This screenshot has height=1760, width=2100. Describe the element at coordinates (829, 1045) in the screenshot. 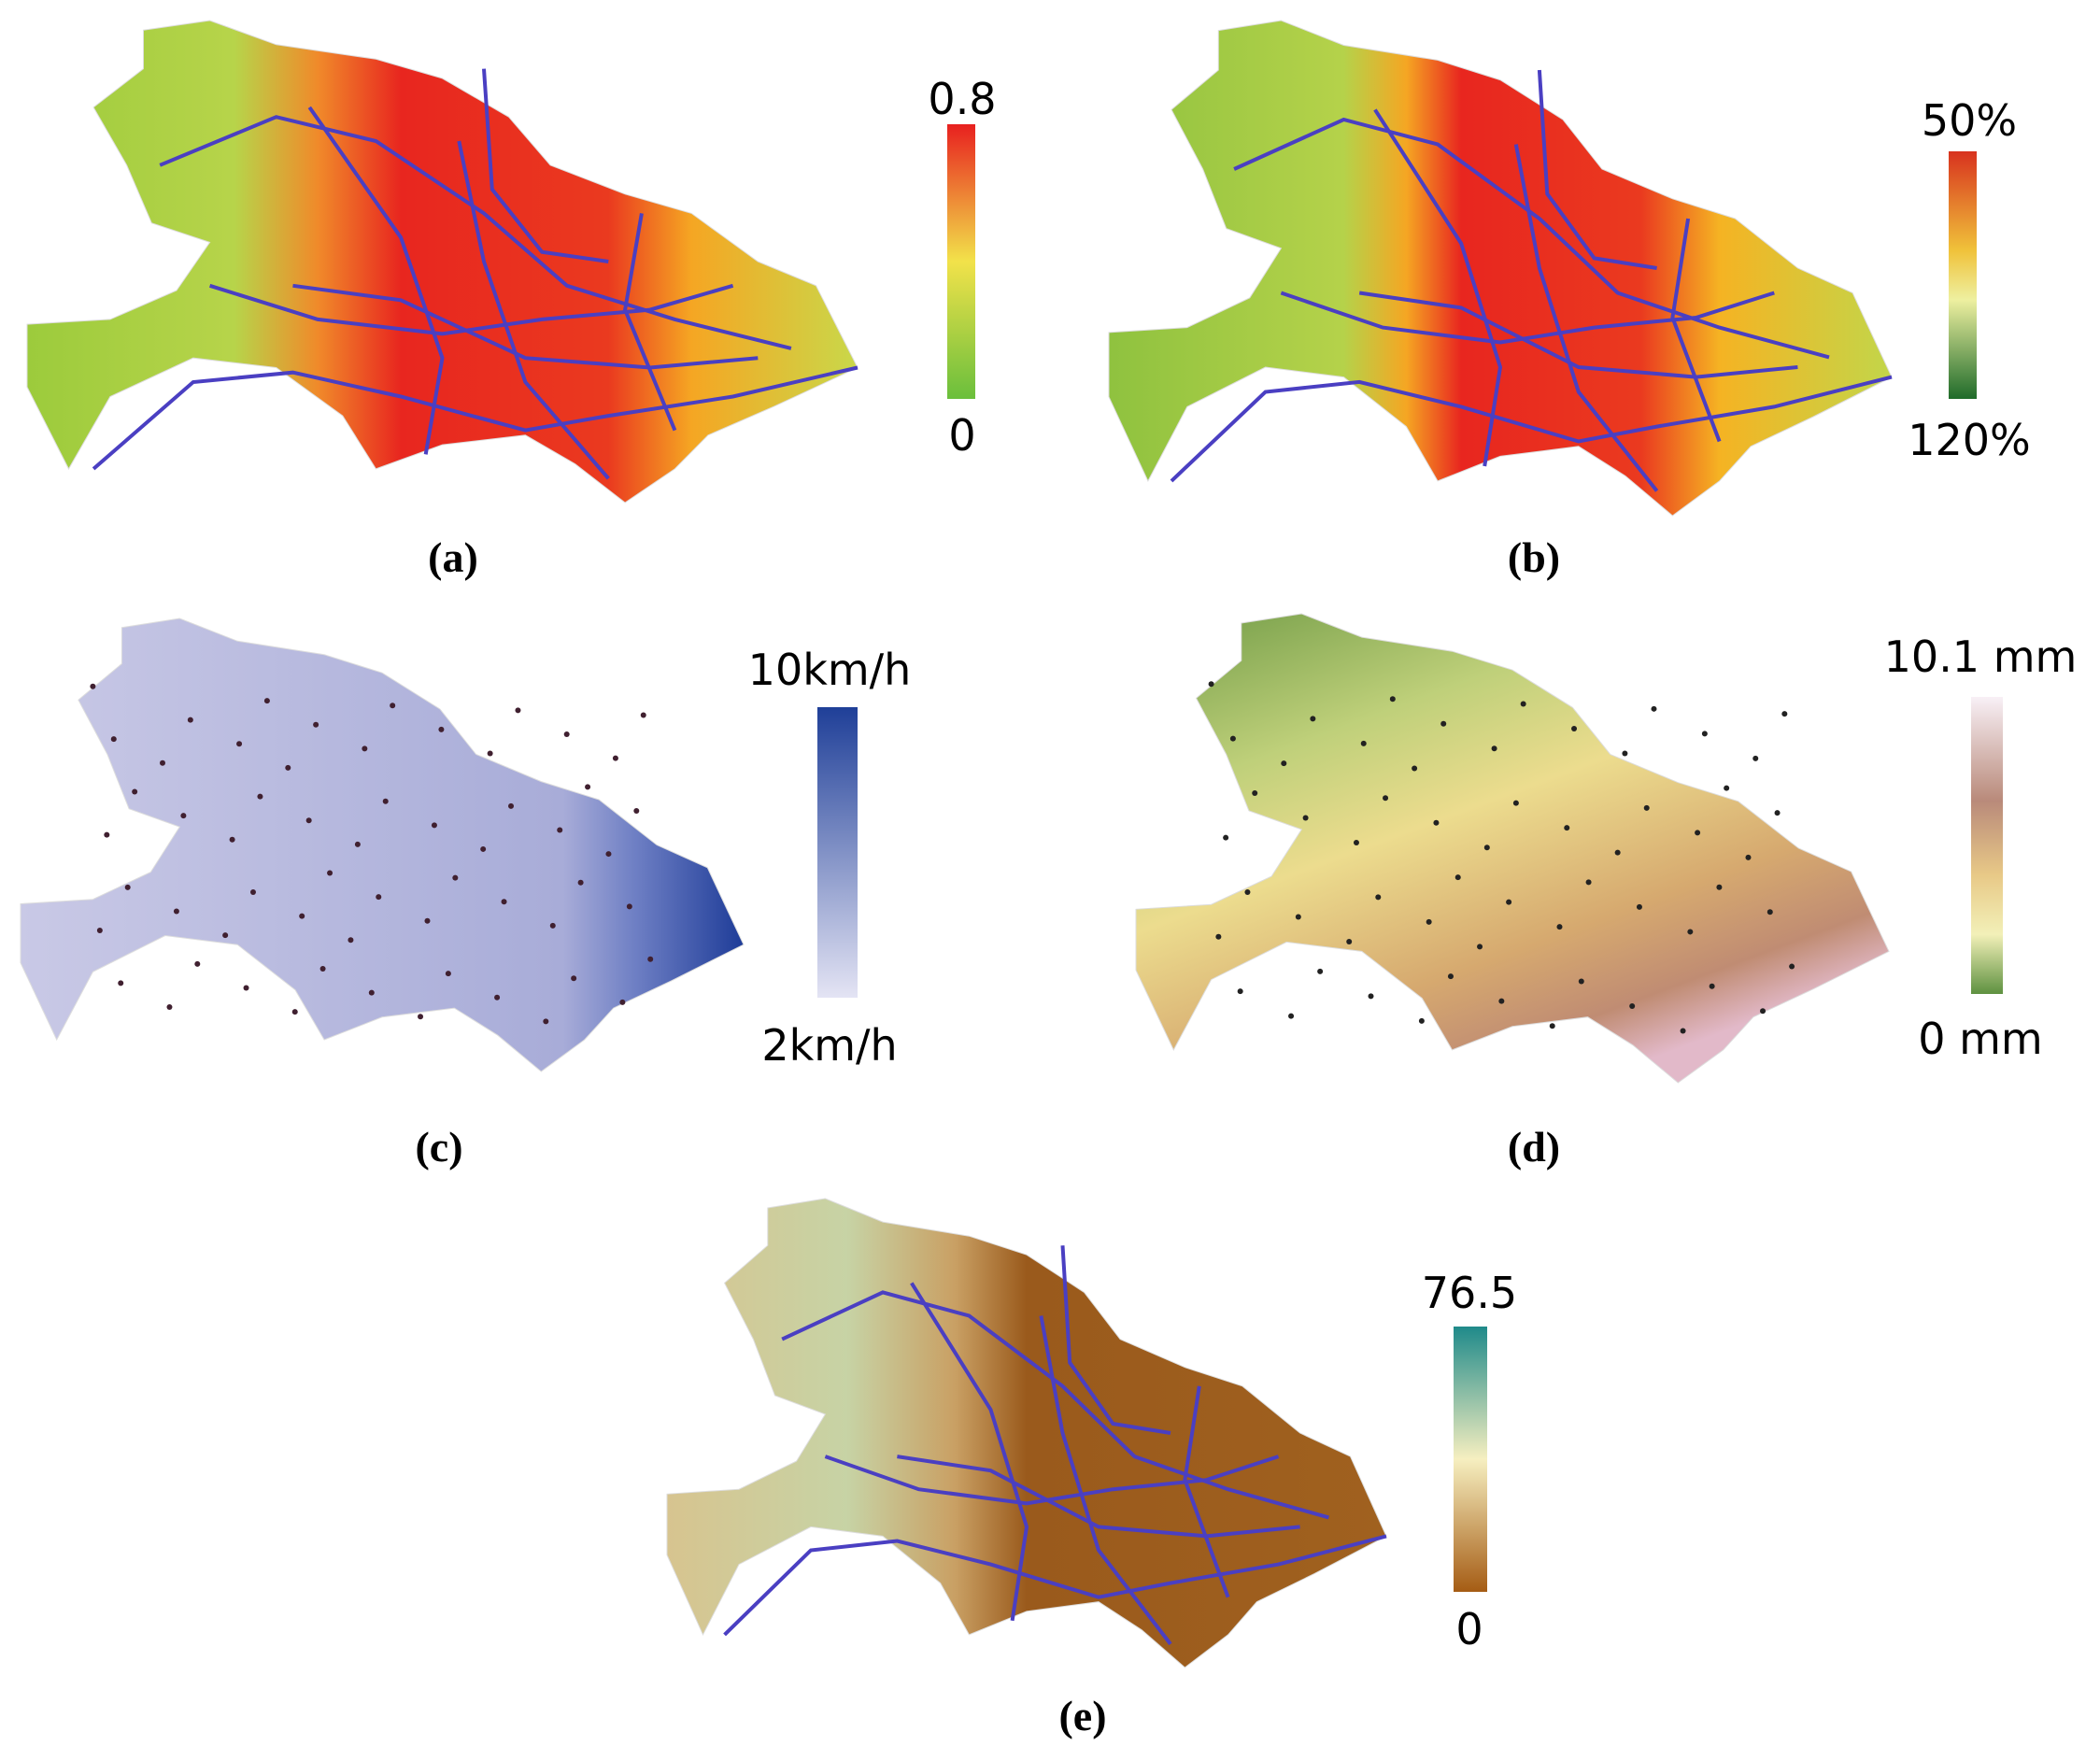

I see `legend-min: 2km/h` at that location.